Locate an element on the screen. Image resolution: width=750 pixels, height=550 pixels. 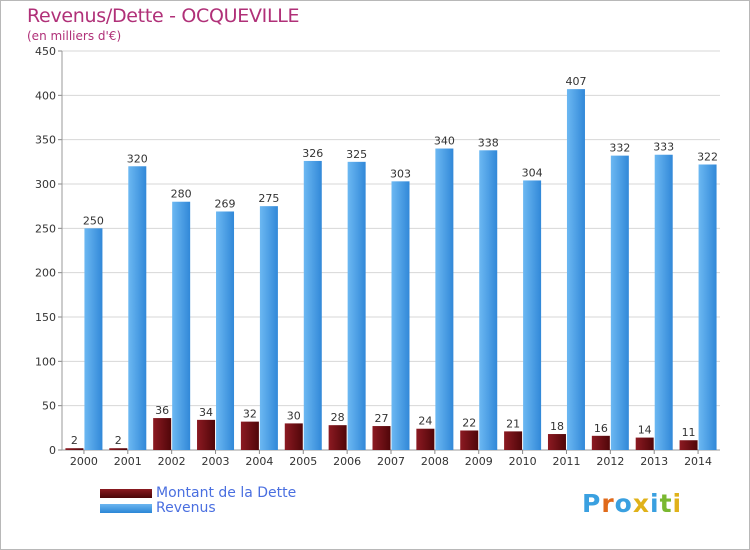
bar-dette-2004 is located at coordinates (249, 435).